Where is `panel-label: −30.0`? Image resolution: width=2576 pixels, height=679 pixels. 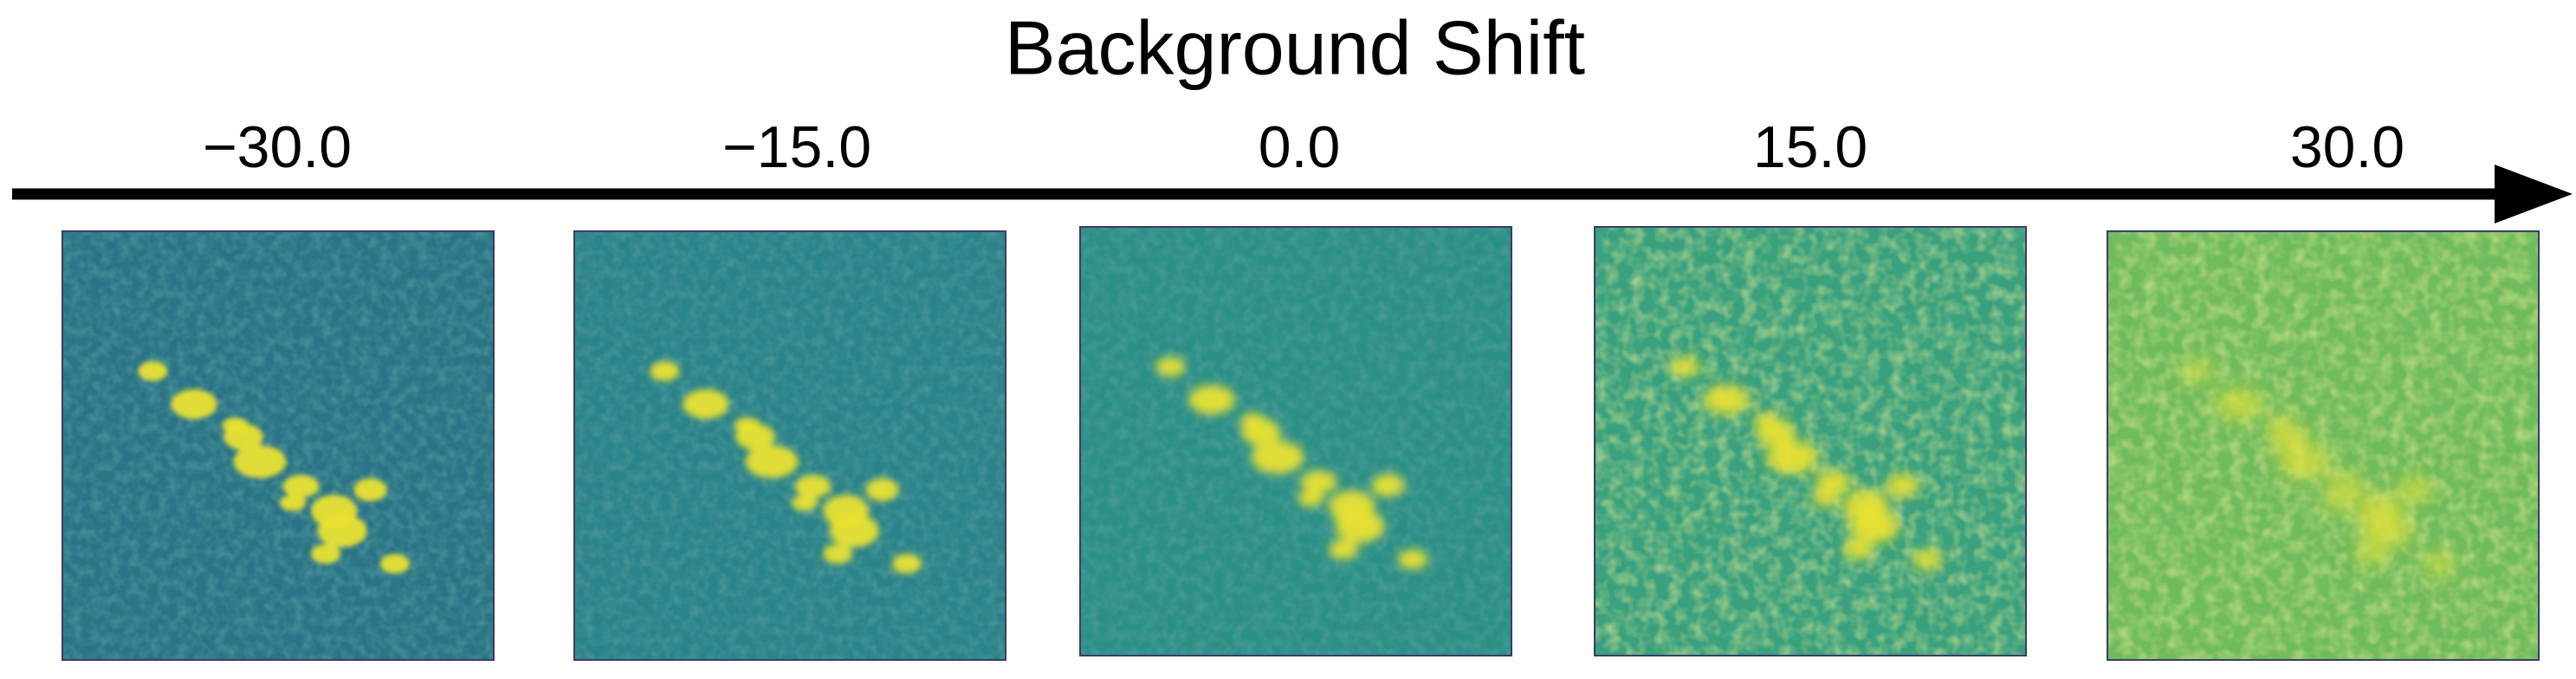 panel-label: −30.0 is located at coordinates (277, 147).